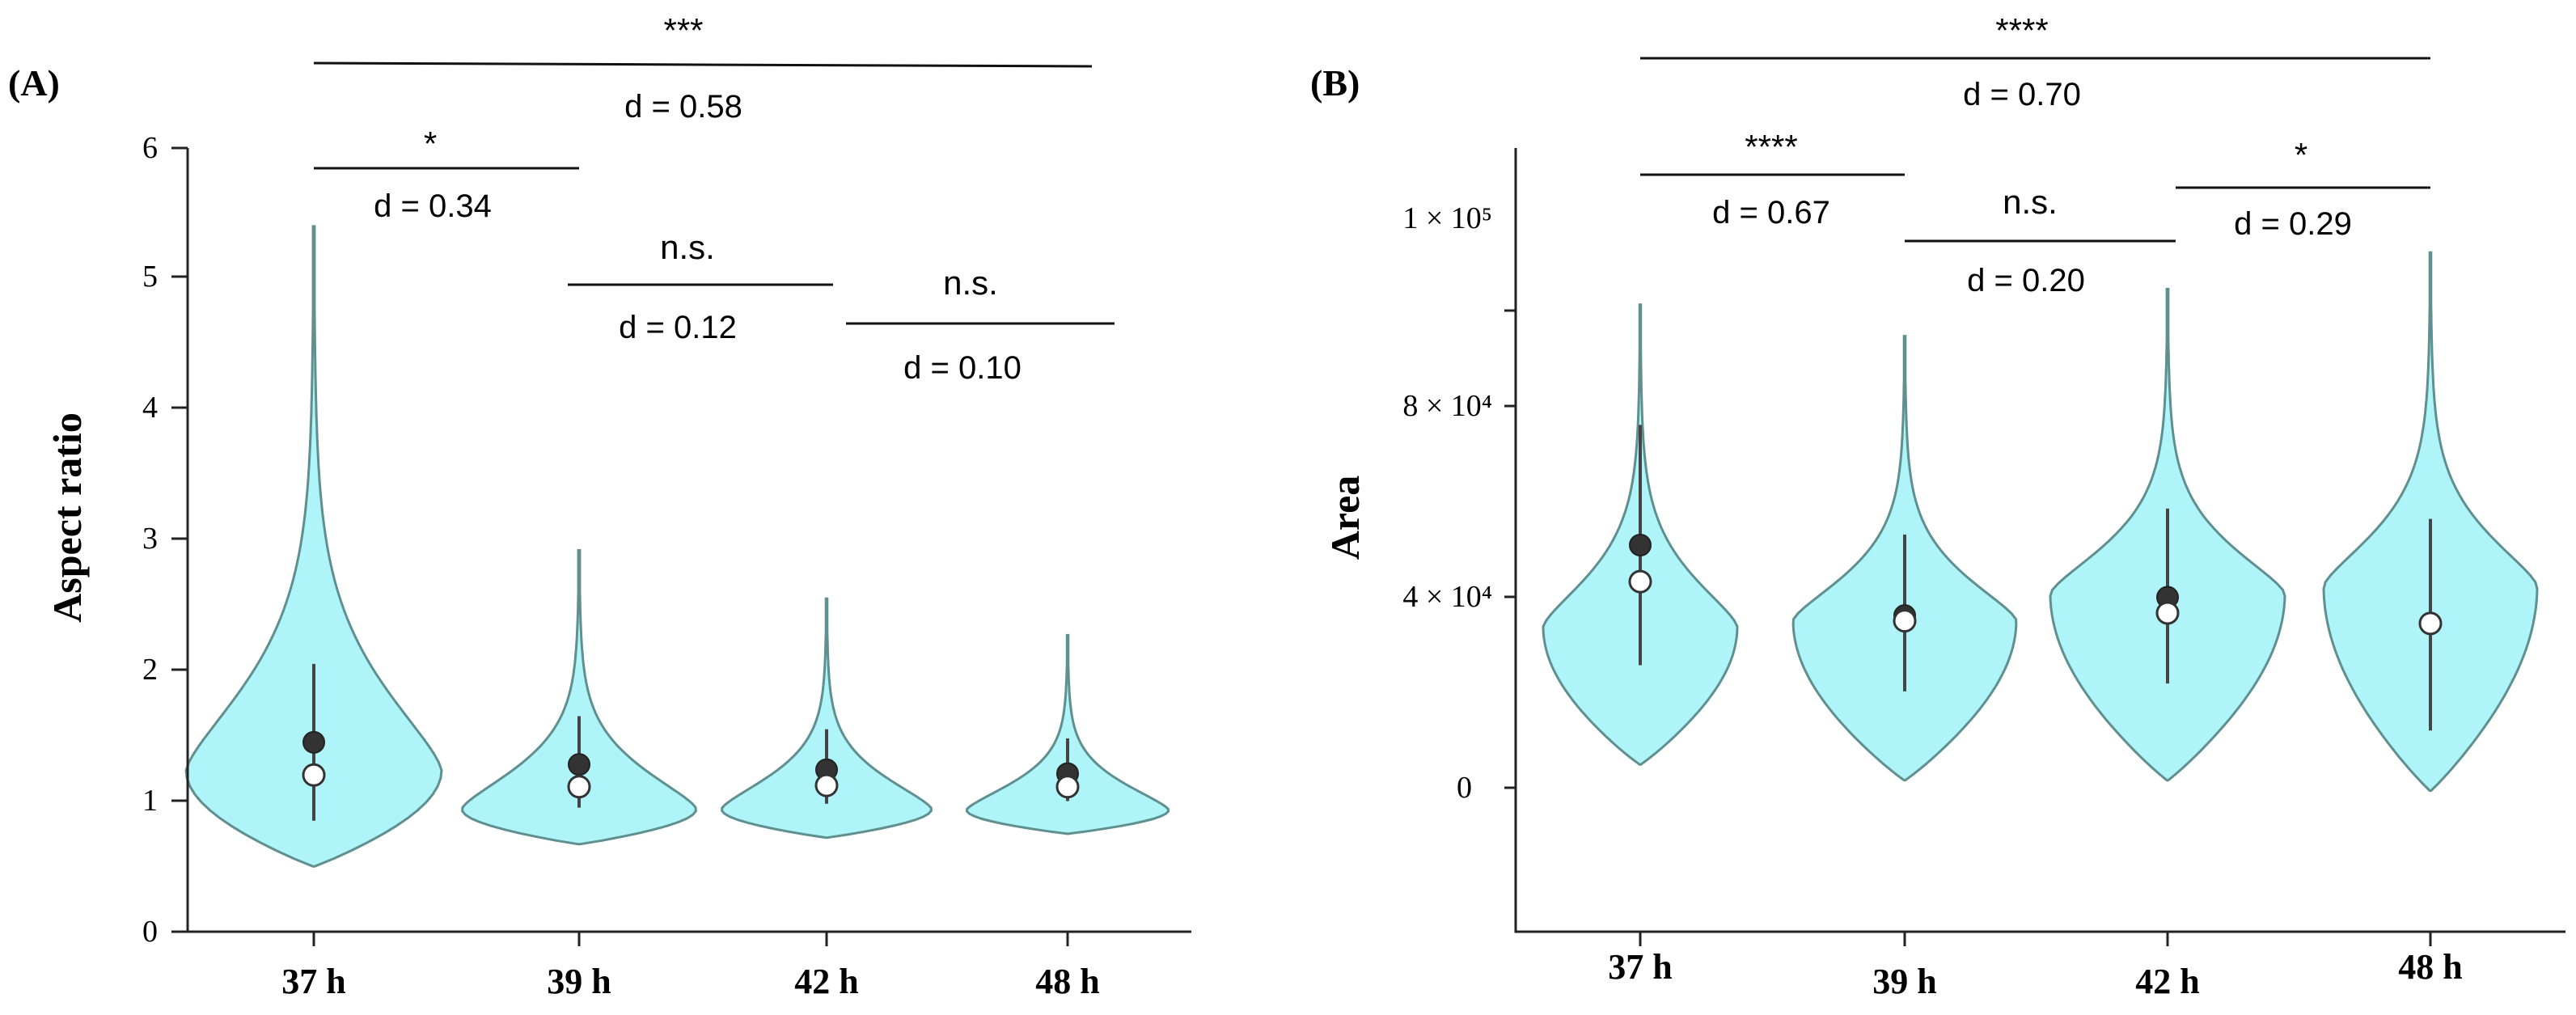  Describe the element at coordinates (2022, 94) in the screenshot. I see `panel-b-effect-37-48: d = 0.70` at that location.